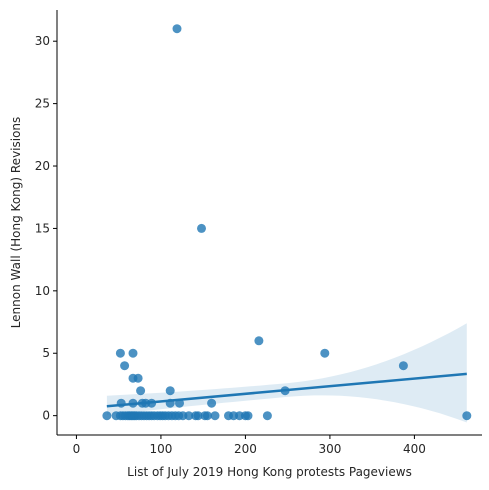 This screenshot has height=490, width=489. What do you see at coordinates (42, 228) in the screenshot?
I see `y-tick-label: 15` at bounding box center [42, 228].